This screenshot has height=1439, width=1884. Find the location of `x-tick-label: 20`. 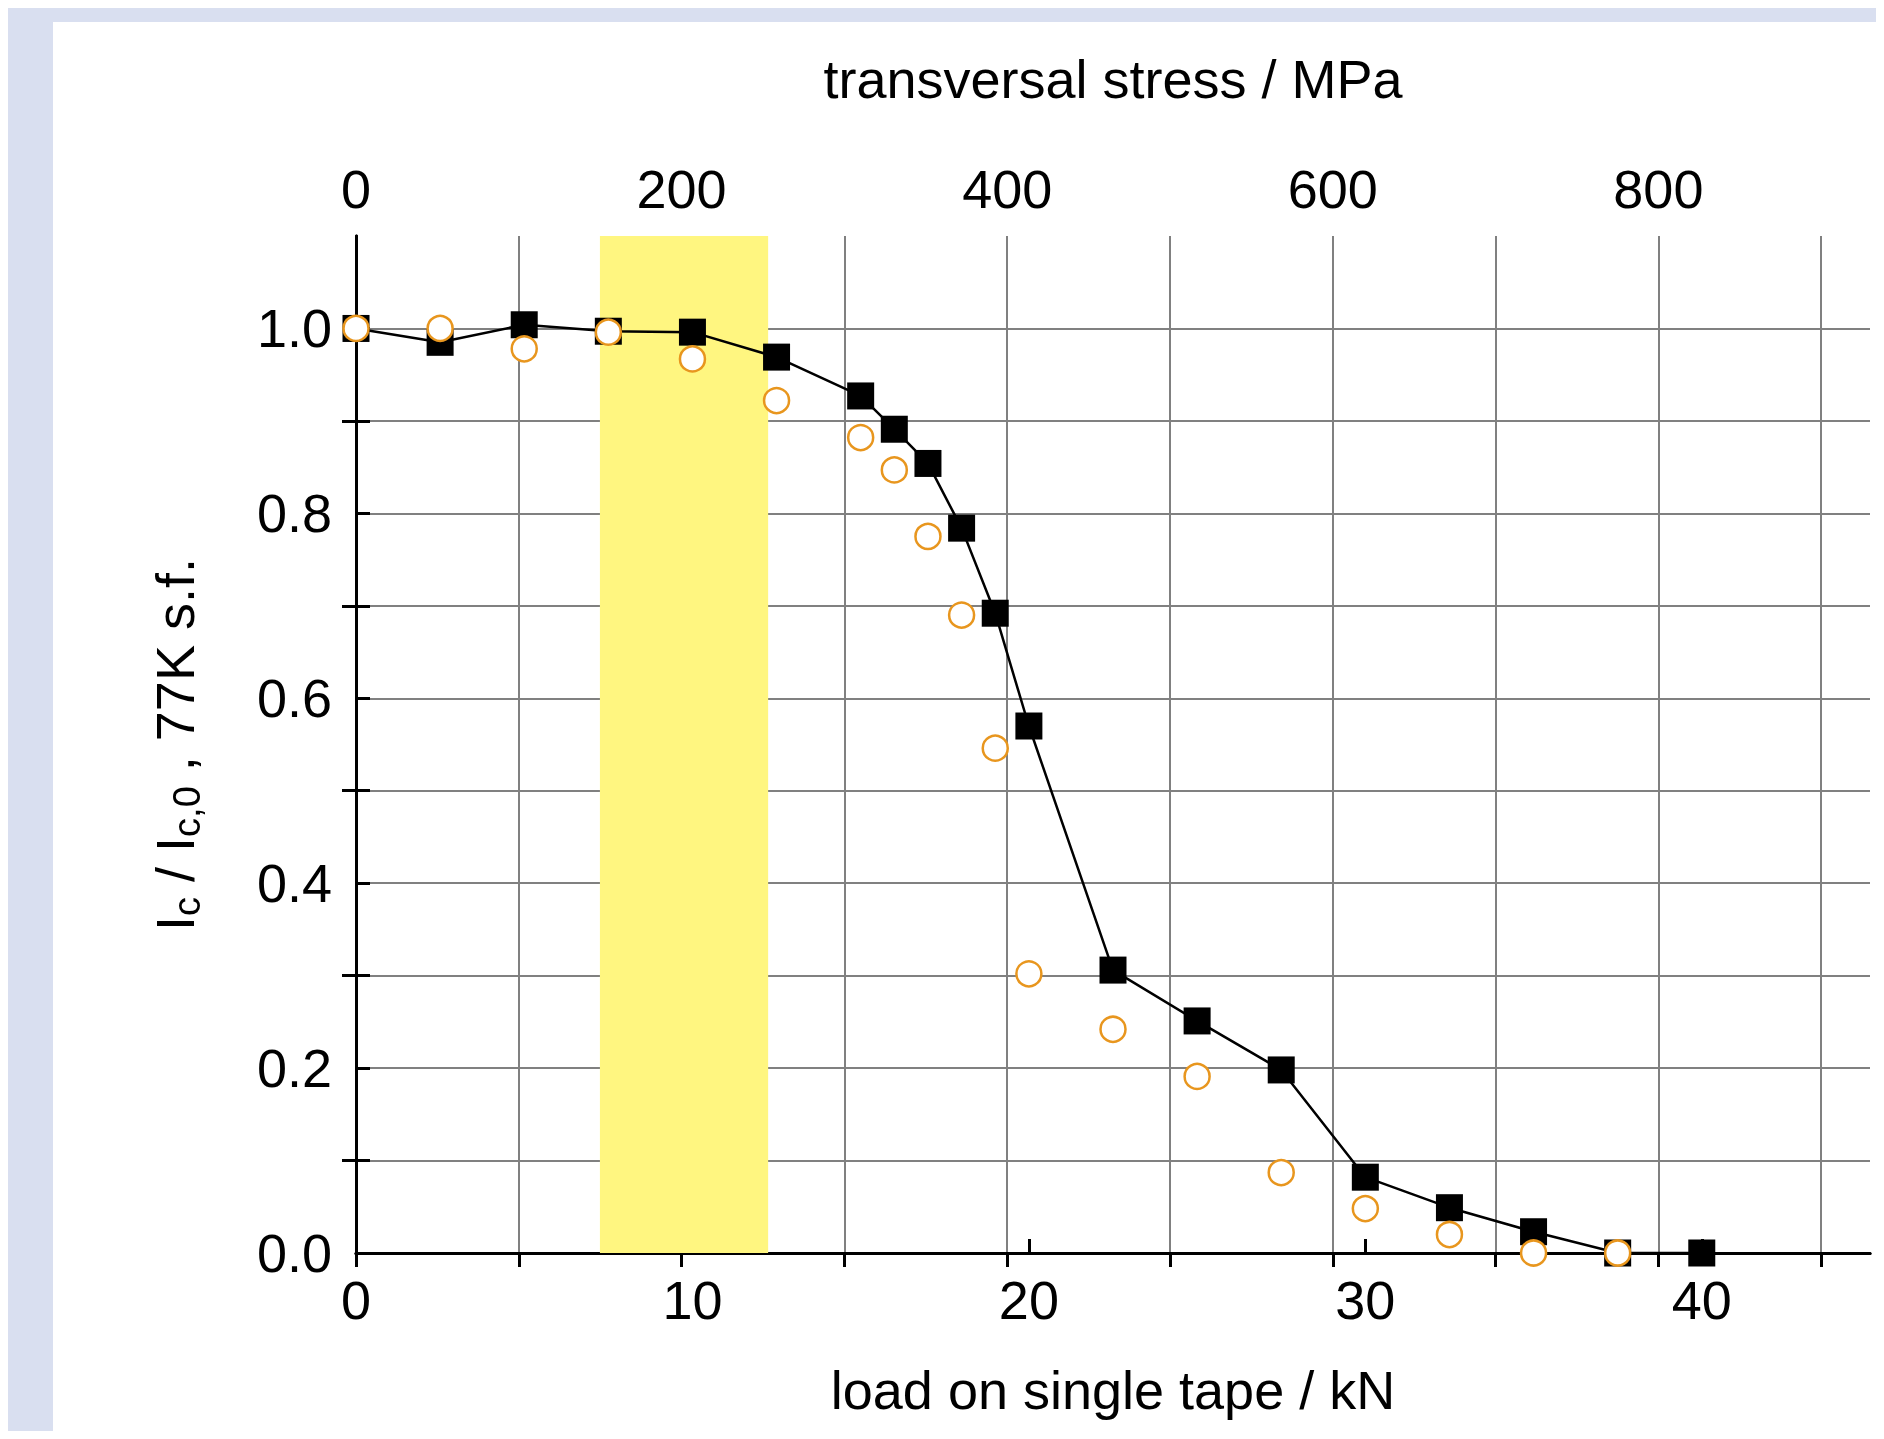

x-tick-label: 20 is located at coordinates (1028, 1300).